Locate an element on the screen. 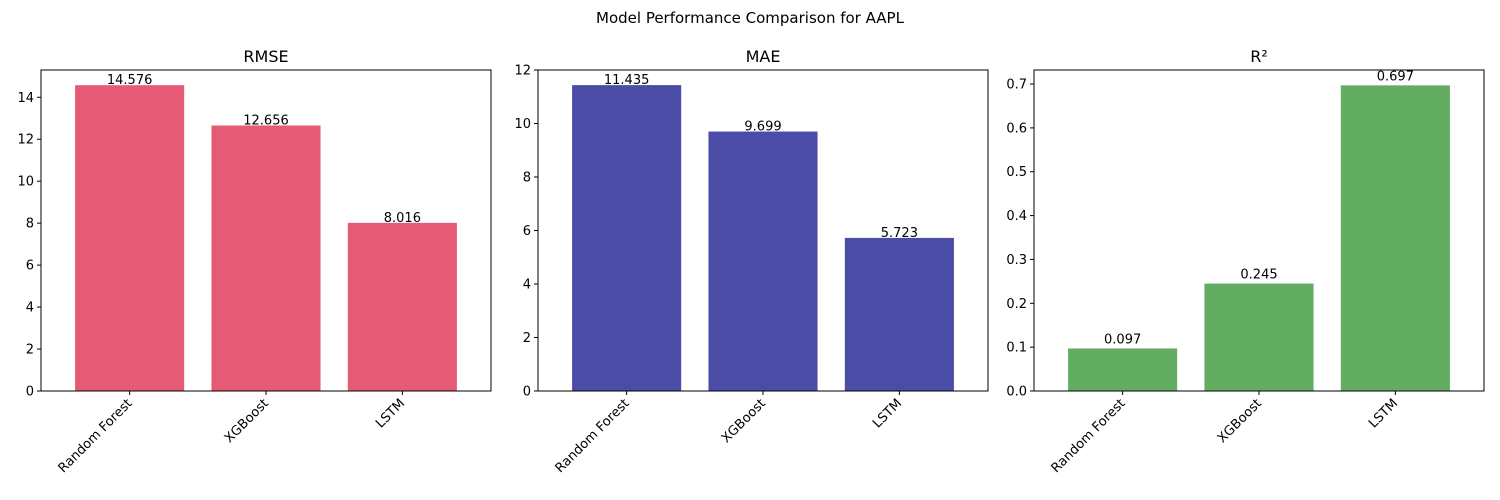  data-label: 8.016 is located at coordinates (402, 218).